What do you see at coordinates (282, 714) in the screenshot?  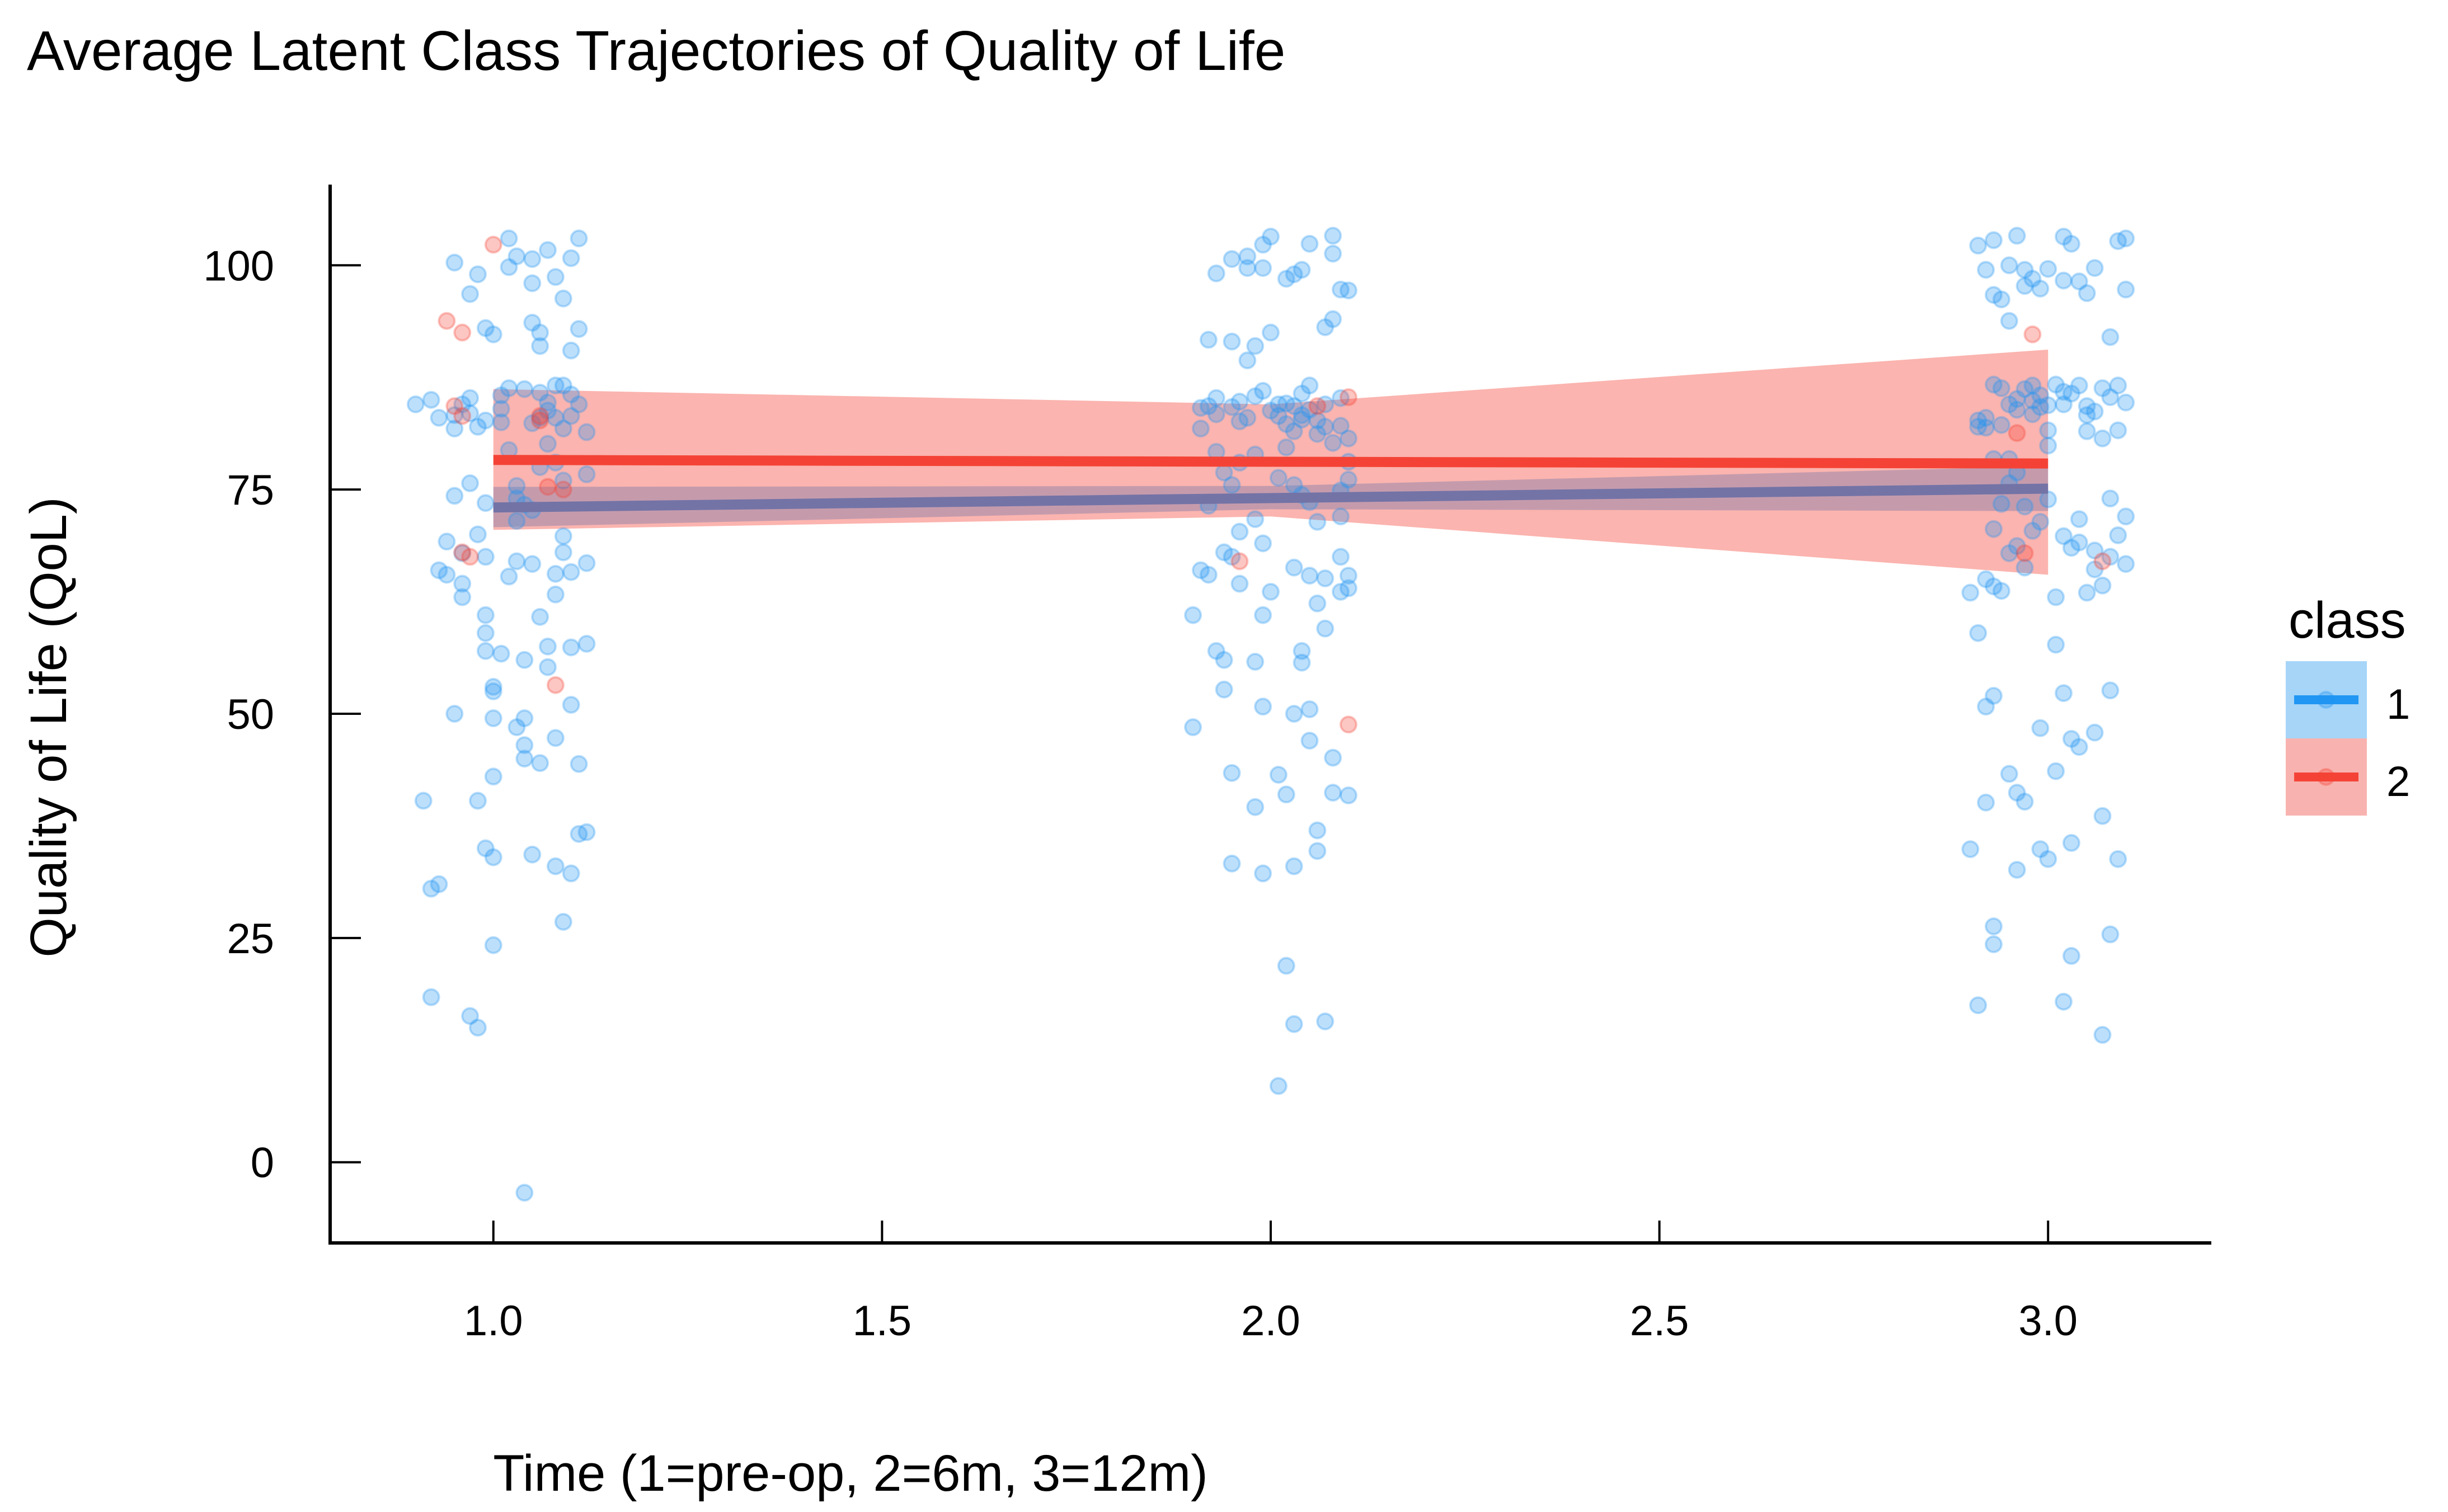 I see `y-axis-ticks: 0 25 50 75 100` at bounding box center [282, 714].